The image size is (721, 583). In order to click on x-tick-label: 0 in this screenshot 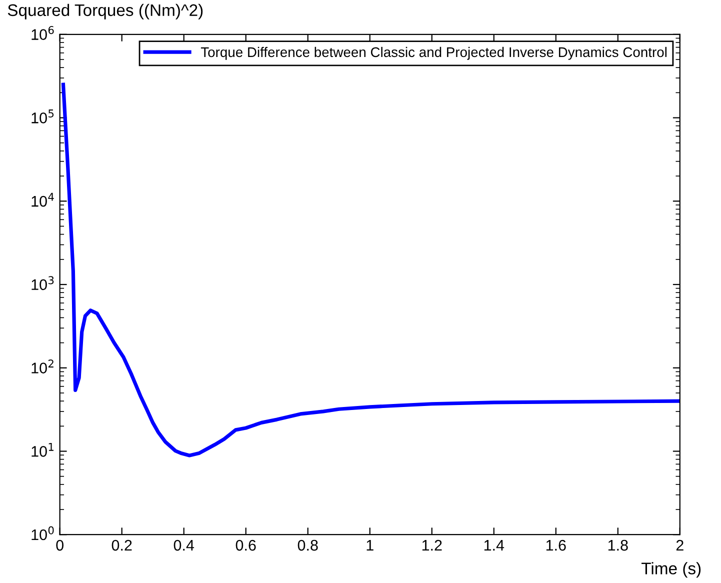, I will do `click(60, 545)`.